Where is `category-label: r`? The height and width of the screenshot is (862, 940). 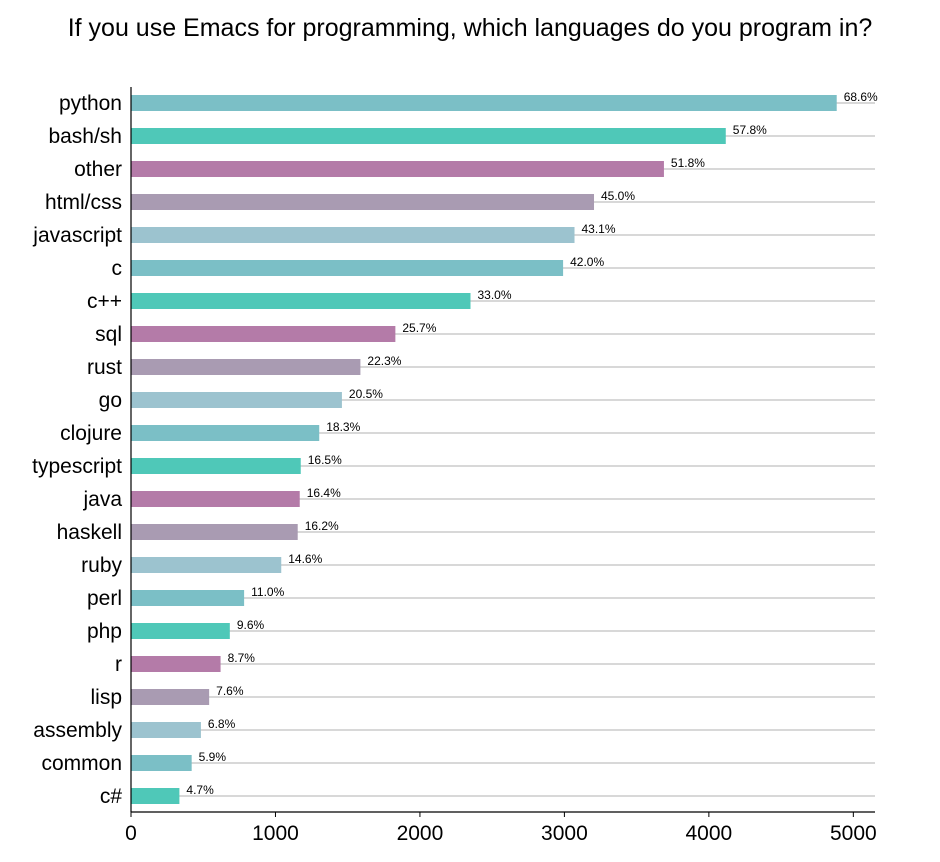
category-label: r is located at coordinates (118, 664).